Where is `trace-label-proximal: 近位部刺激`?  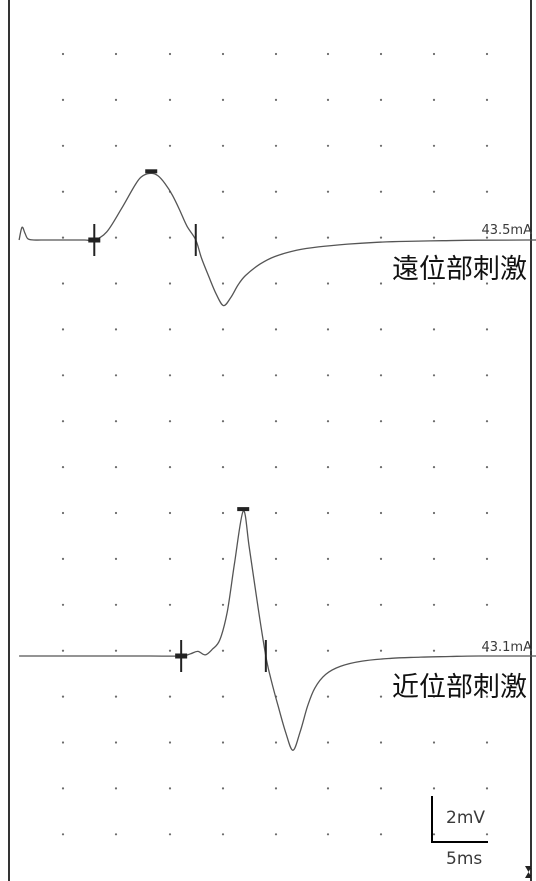 trace-label-proximal: 近位部刺激 is located at coordinates (459, 687).